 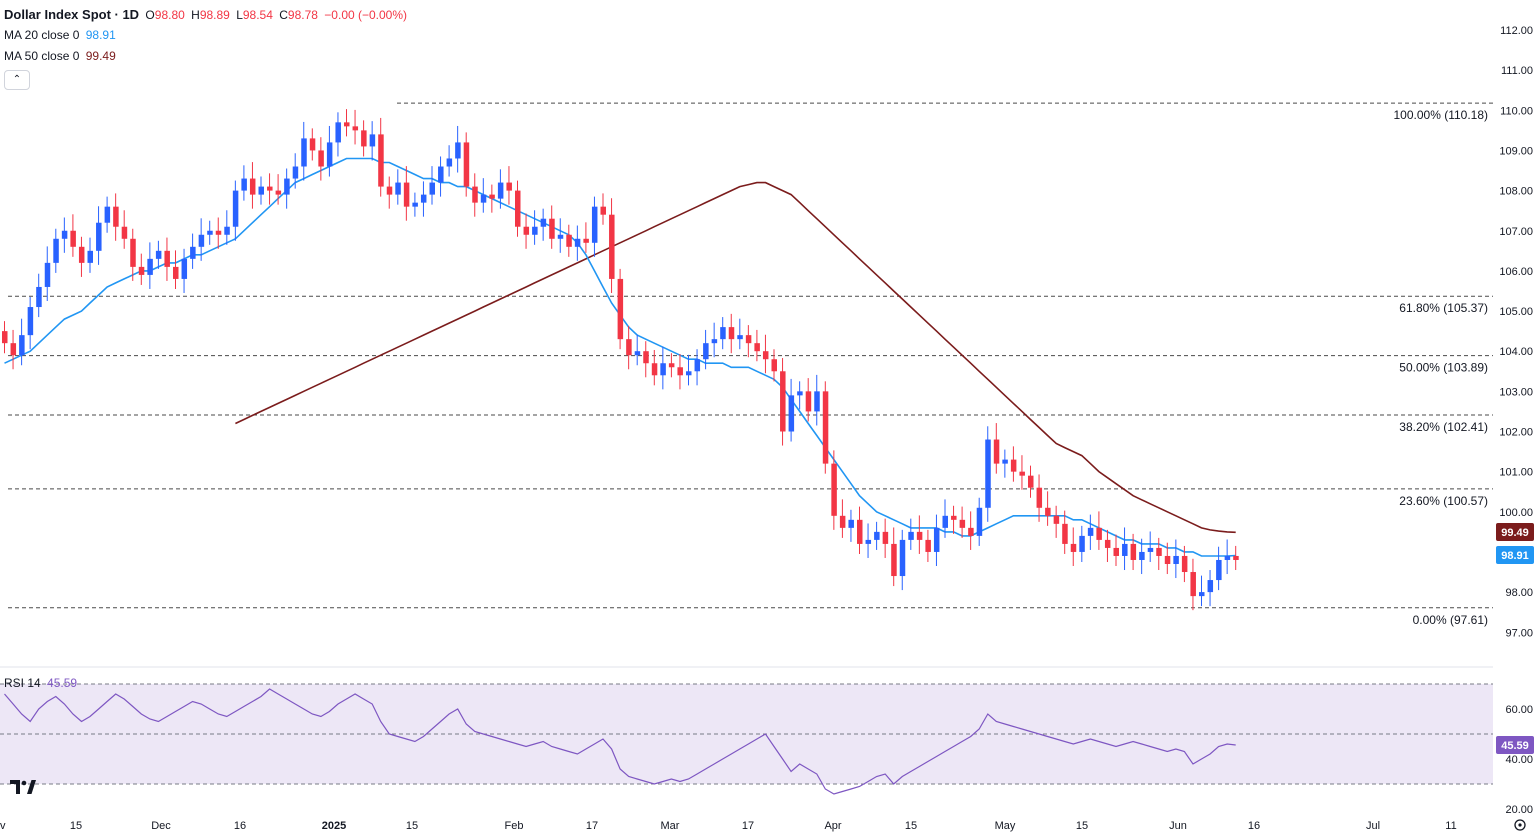 I want to click on close-label: C, so click(x=283, y=15).